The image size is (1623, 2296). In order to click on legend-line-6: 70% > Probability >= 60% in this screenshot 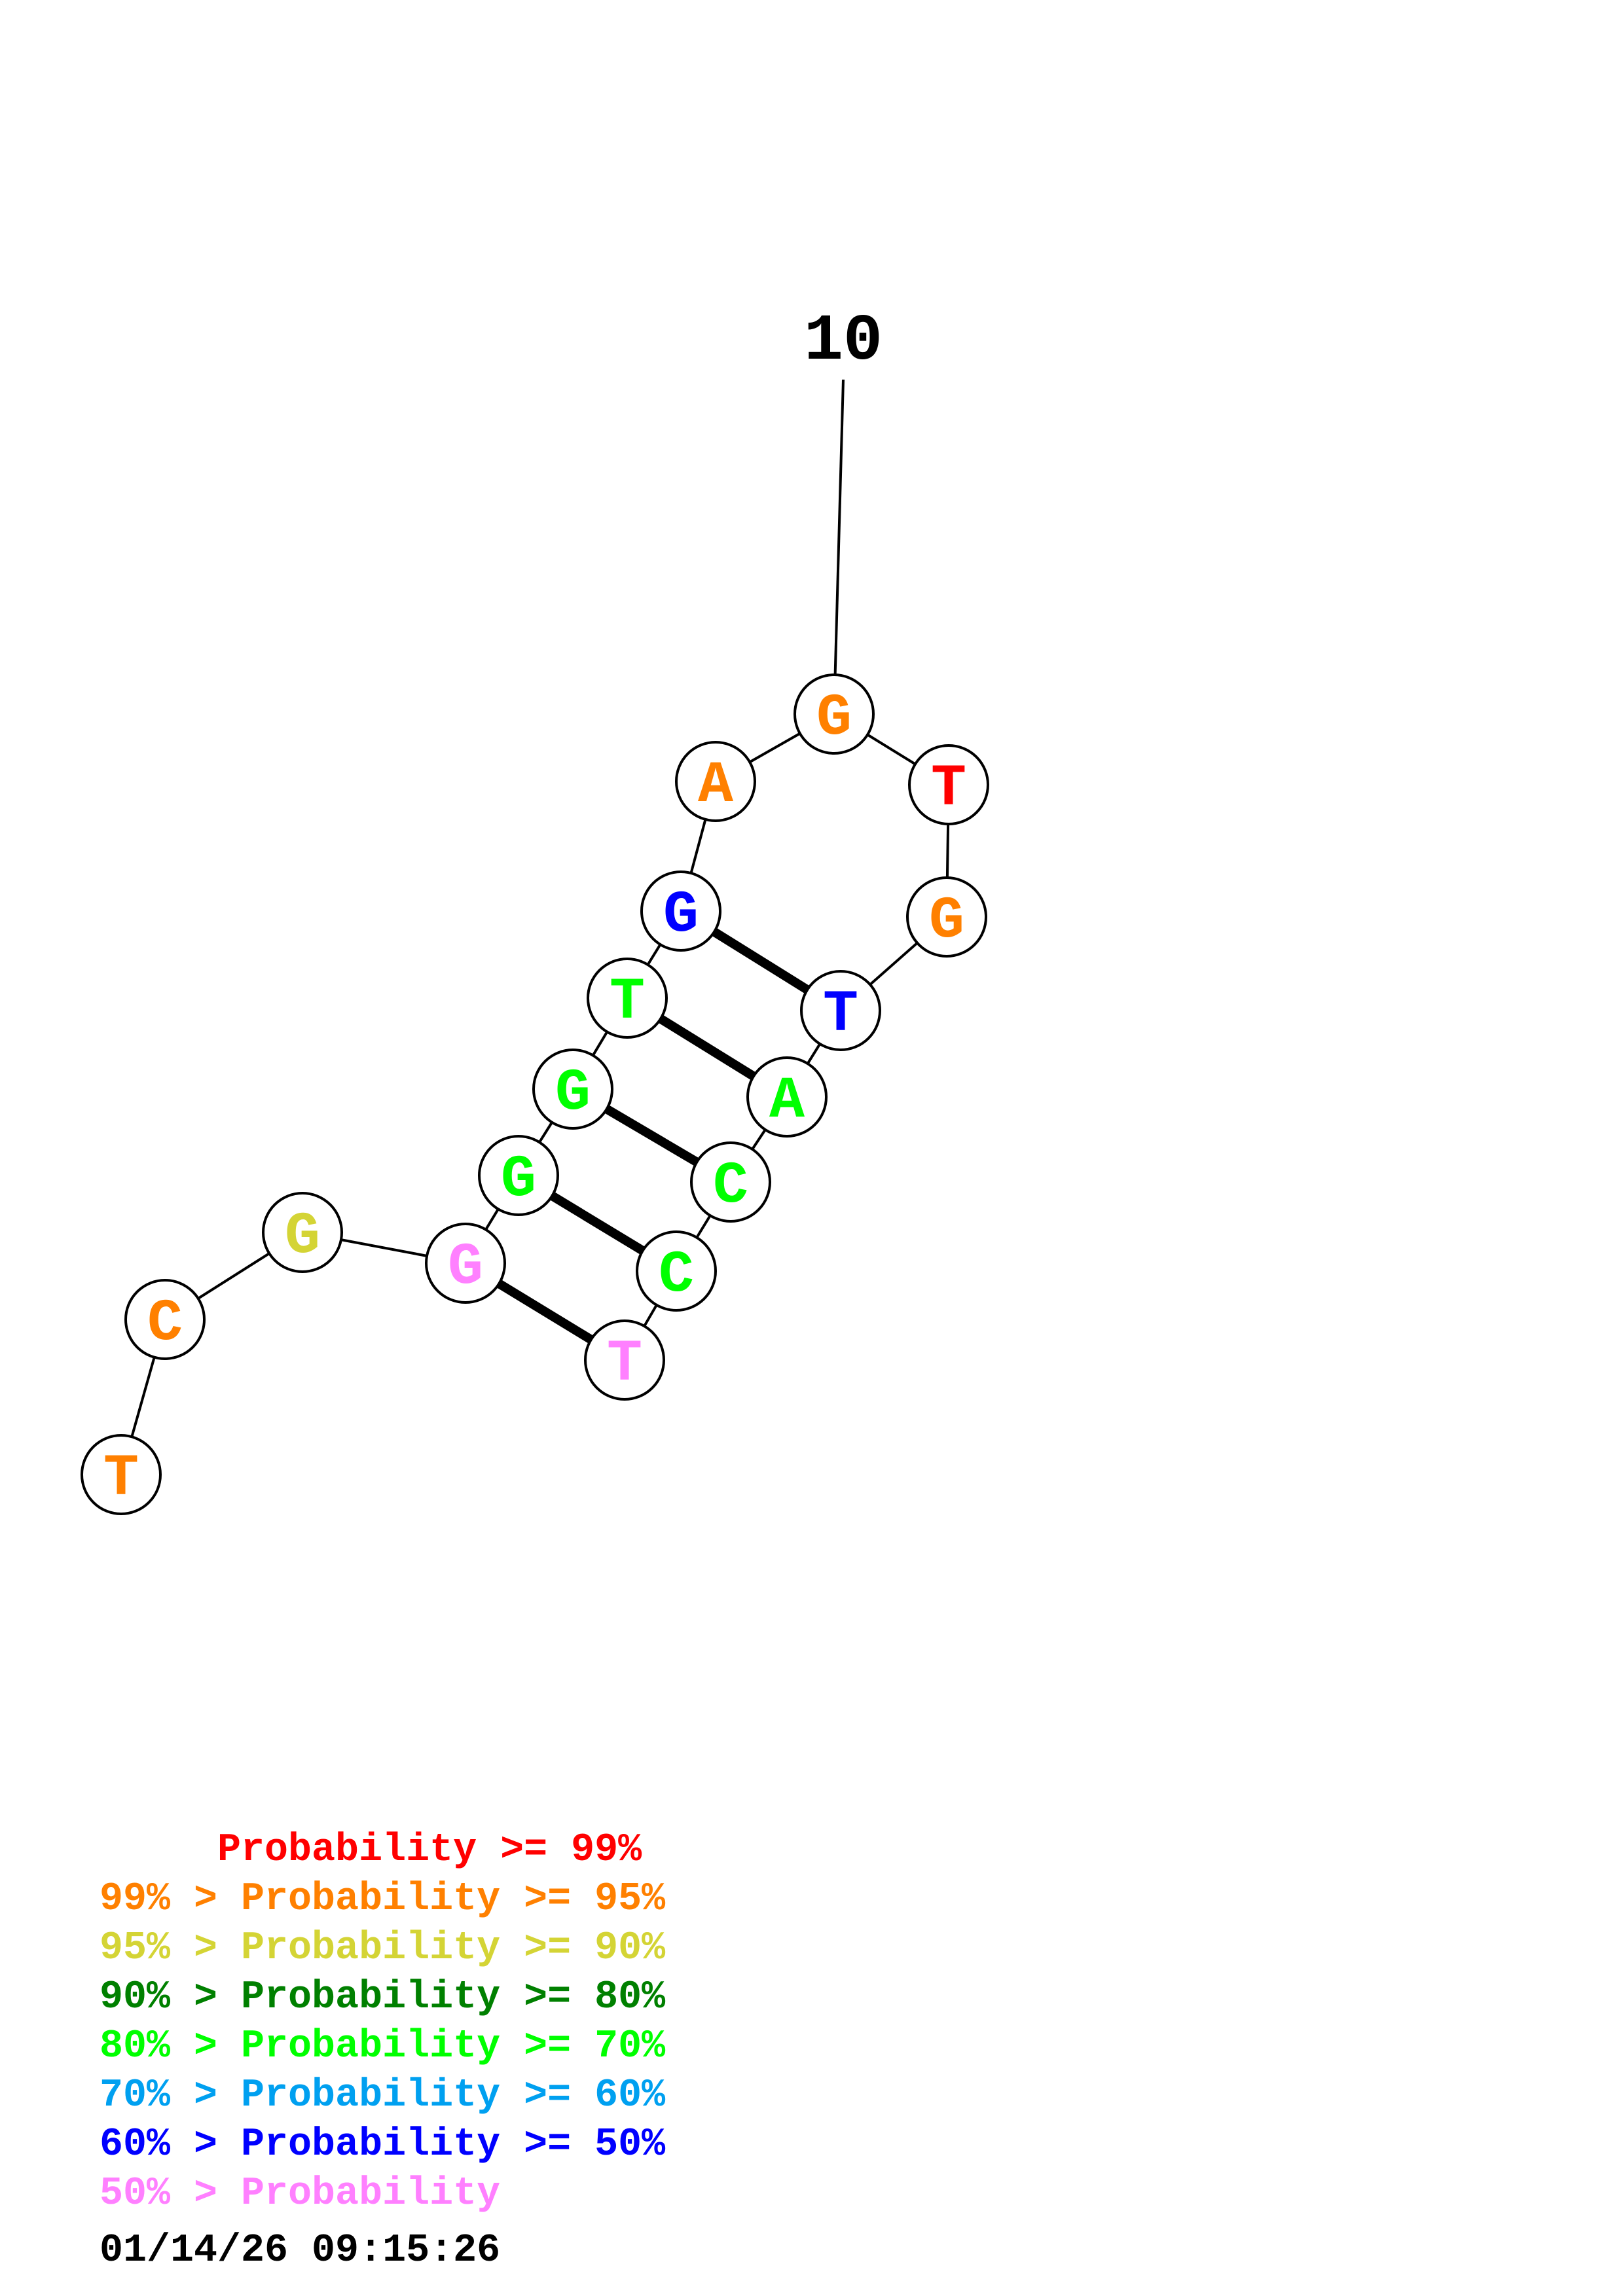, I will do `click(383, 2095)`.